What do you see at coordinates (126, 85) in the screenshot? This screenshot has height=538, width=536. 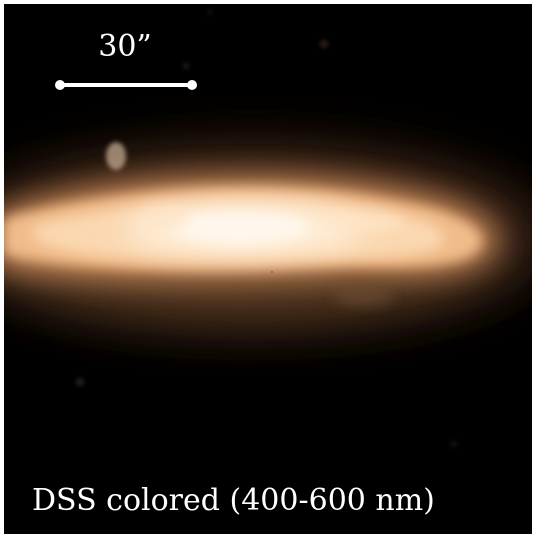 I see `scale-bar` at bounding box center [126, 85].